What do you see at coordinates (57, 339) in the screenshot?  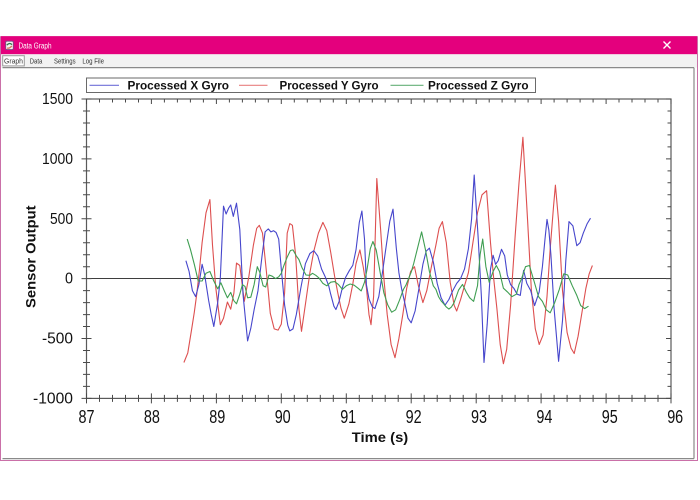 I see `svg-text: -500` at bounding box center [57, 339].